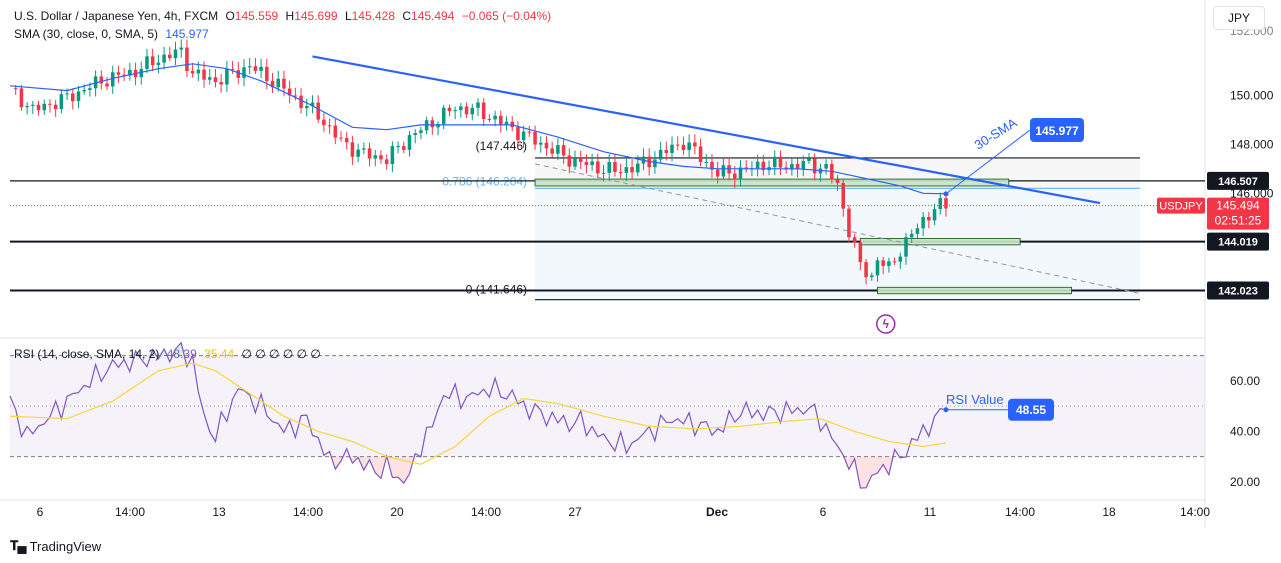 This screenshot has width=1281, height=563. Describe the element at coordinates (373, 16) in the screenshot. I see `low-value: 145.428` at that location.